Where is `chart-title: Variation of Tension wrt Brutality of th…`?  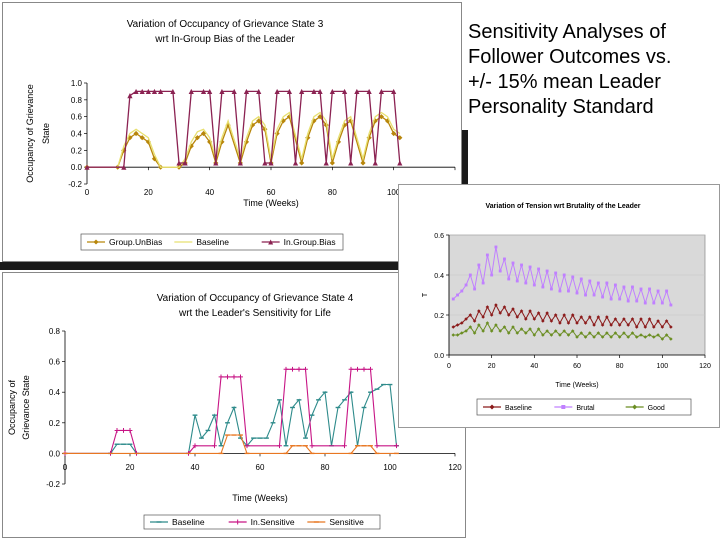
chart-title: Variation of Tension wrt Brutality of th… is located at coordinates (562, 206).